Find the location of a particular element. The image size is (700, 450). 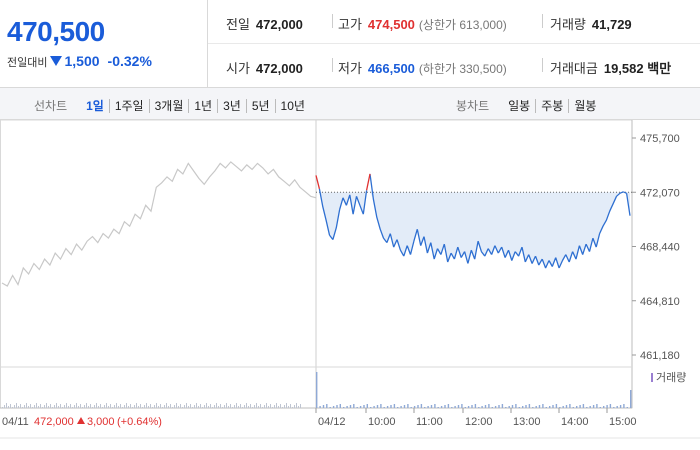

prev-close-label: 전일 is located at coordinates (238, 24).